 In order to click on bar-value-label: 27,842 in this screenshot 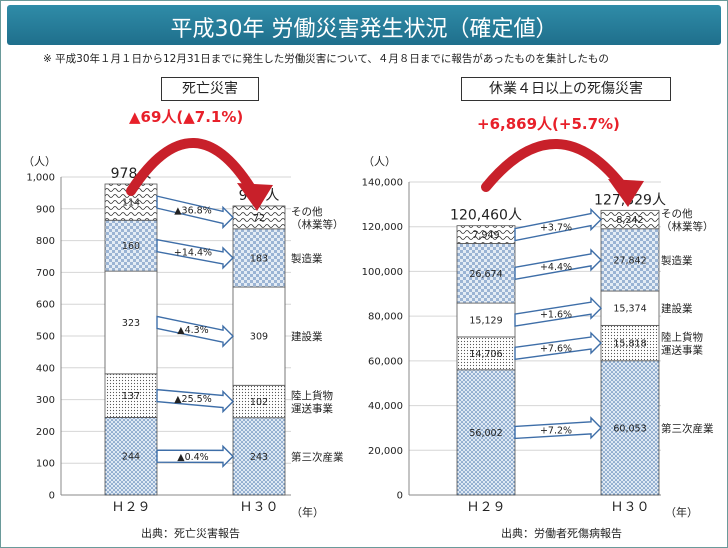, I will do `click(629, 260)`.